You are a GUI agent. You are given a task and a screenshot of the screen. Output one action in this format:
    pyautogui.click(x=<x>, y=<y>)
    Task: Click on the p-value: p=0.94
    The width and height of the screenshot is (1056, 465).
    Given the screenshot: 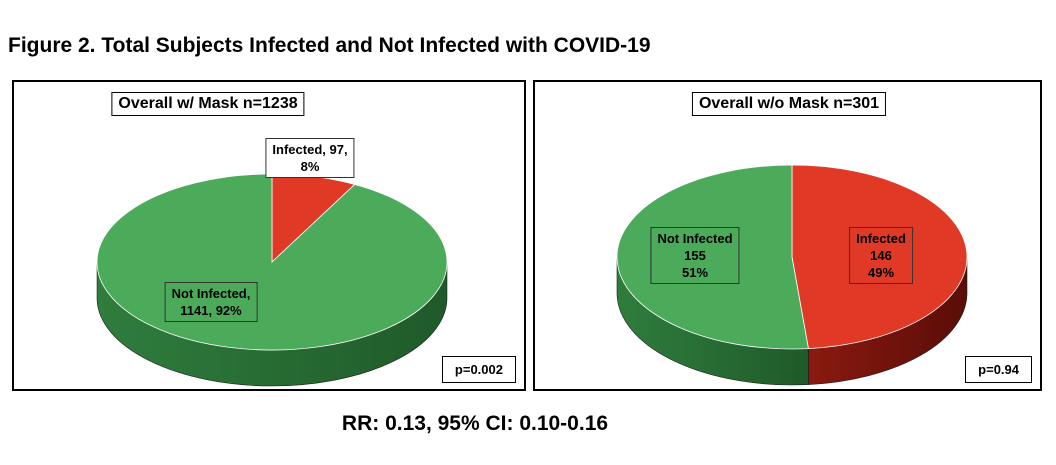 What is the action you would take?
    pyautogui.click(x=998, y=369)
    